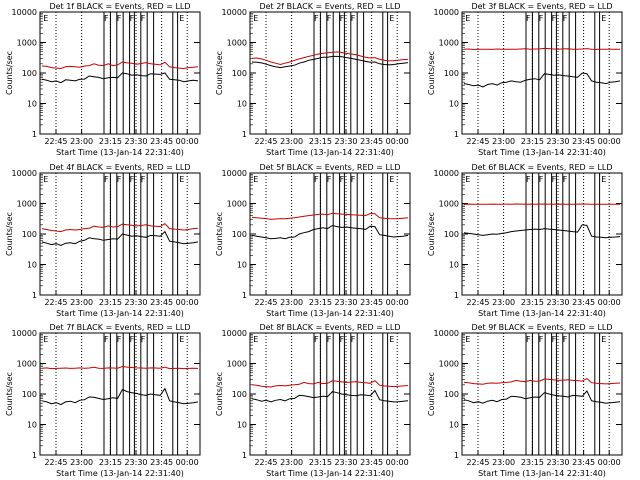 This screenshot has height=480, width=640. I want to click on x-tick-label-4: 23:00, so click(81, 302).